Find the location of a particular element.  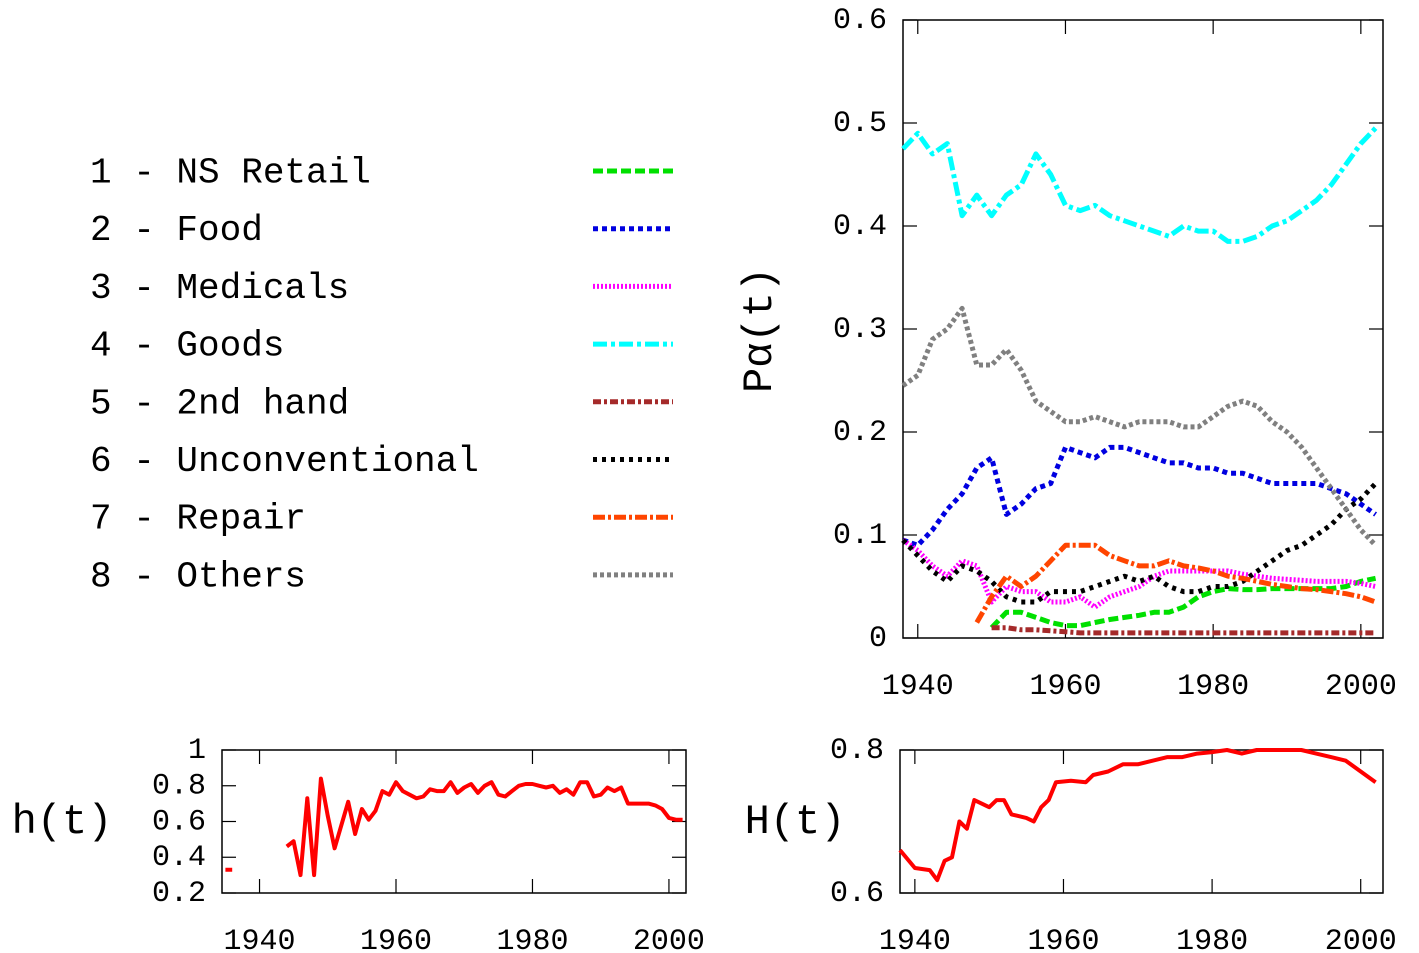

legend-label: 7 - Repair is located at coordinates (198, 519).